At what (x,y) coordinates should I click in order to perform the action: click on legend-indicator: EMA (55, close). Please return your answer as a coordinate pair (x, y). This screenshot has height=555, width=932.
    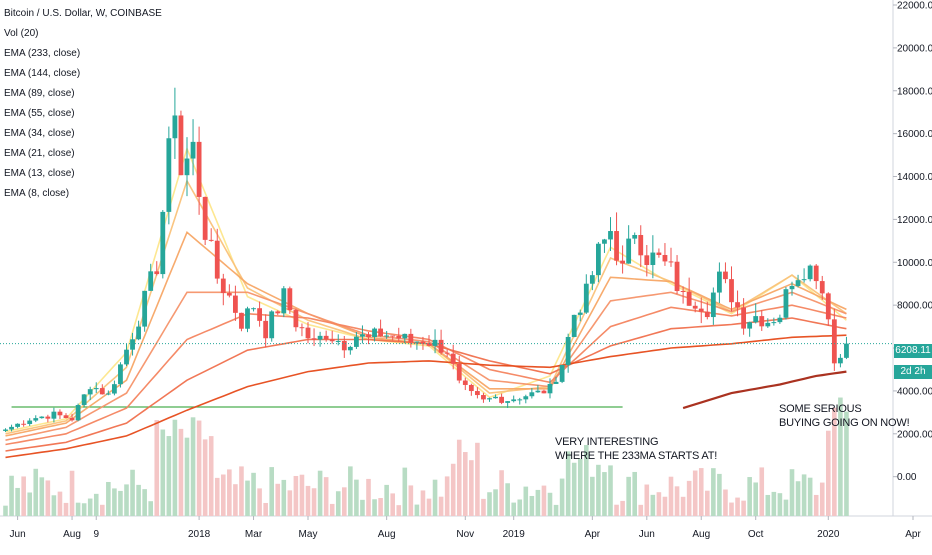
    Looking at the image, I should click on (39, 113).